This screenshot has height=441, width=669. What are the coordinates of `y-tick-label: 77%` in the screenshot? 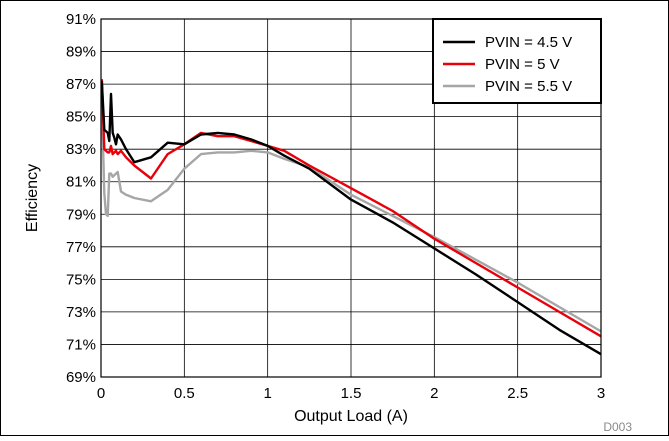 It's located at (81, 247).